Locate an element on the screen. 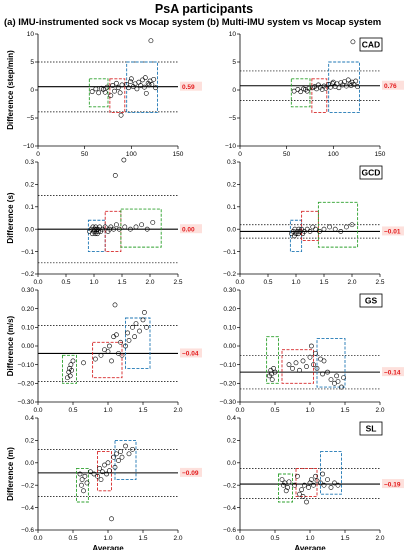 The image size is (408, 550). y-axis-title: Difference (s) is located at coordinates (10, 217).